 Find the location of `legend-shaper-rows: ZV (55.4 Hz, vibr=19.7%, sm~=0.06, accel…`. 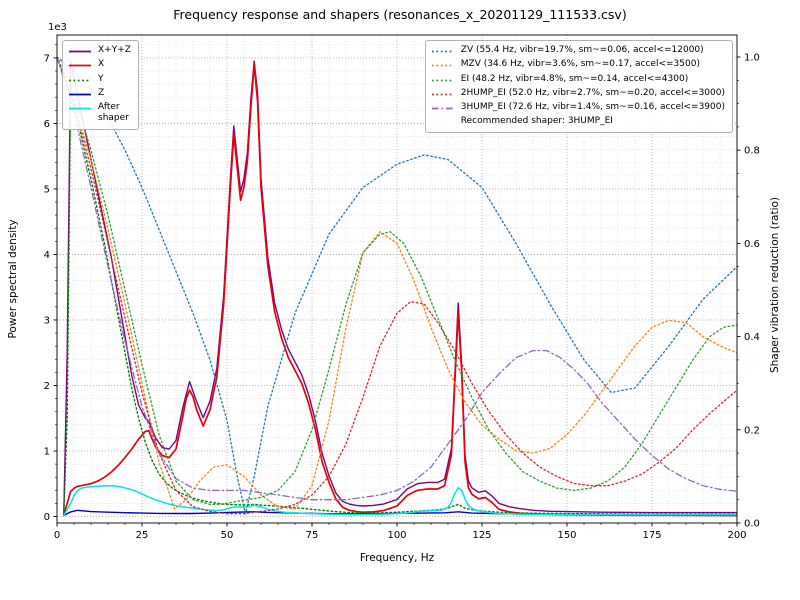

legend-shaper-rows: ZV (55.4 Hz, vibr=19.7%, sm~=0.06, accel… is located at coordinates (578, 79).